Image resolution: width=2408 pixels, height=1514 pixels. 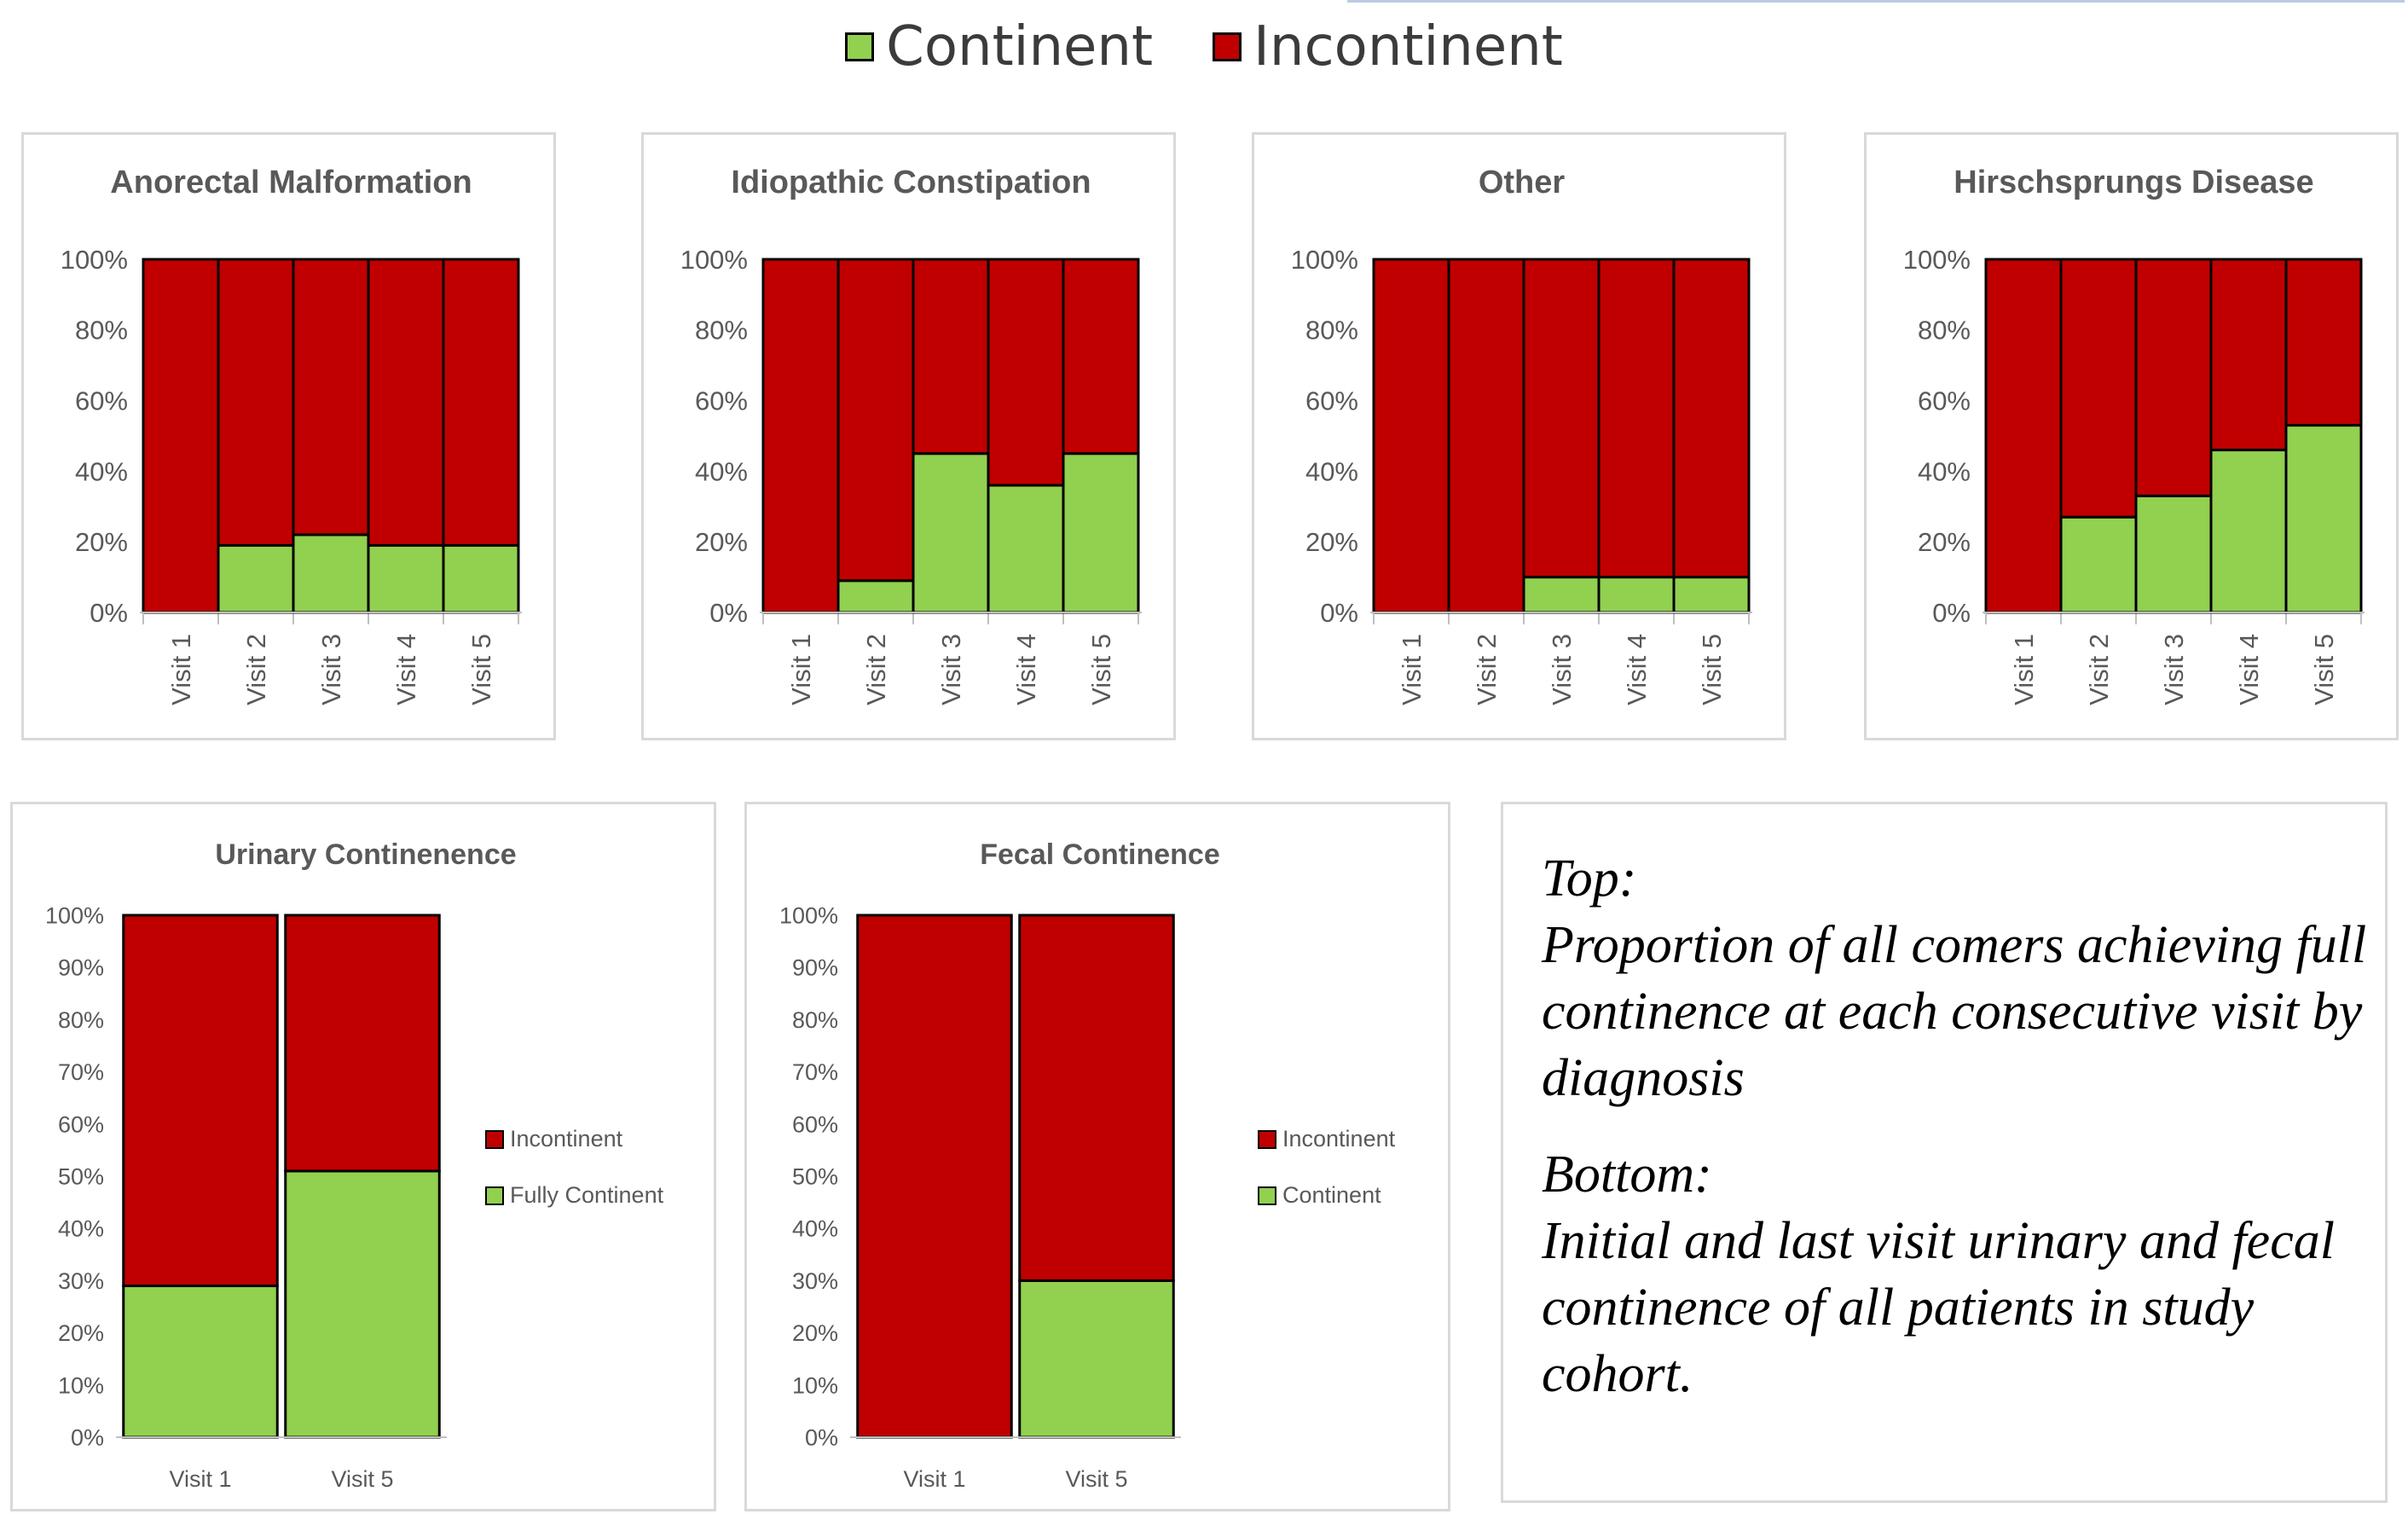 I want to click on y-tick-label: 90%, so click(x=815, y=968).